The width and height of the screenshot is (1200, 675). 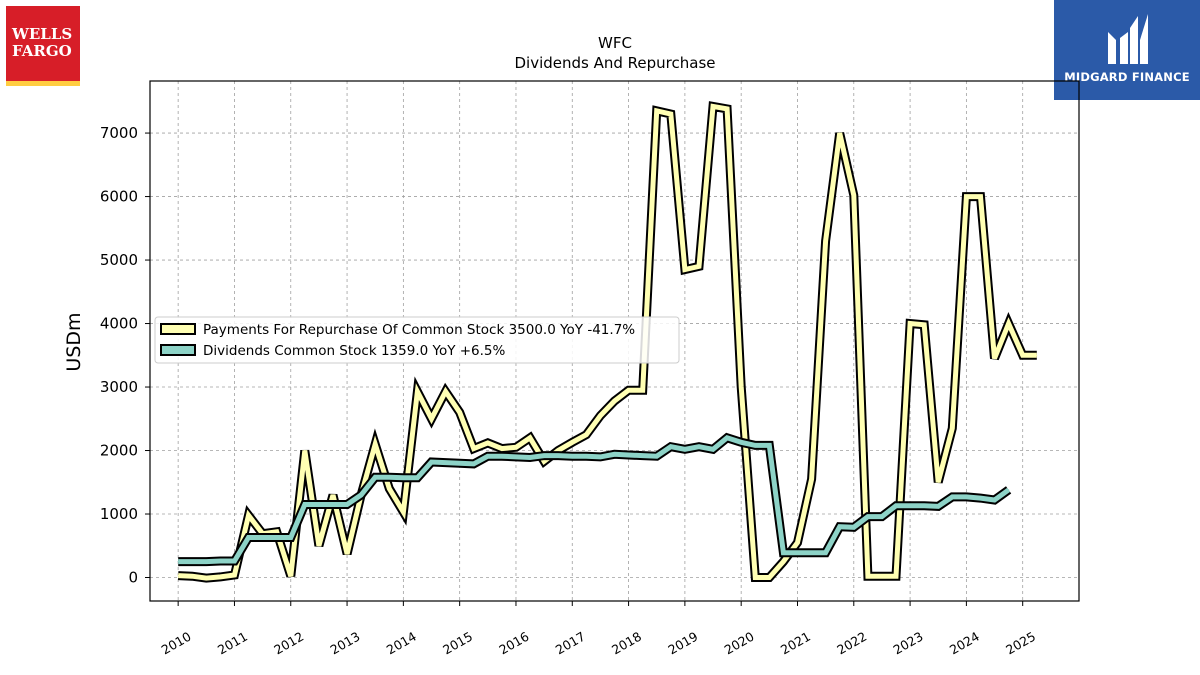 I want to click on legend-swatch, so click(x=178, y=329).